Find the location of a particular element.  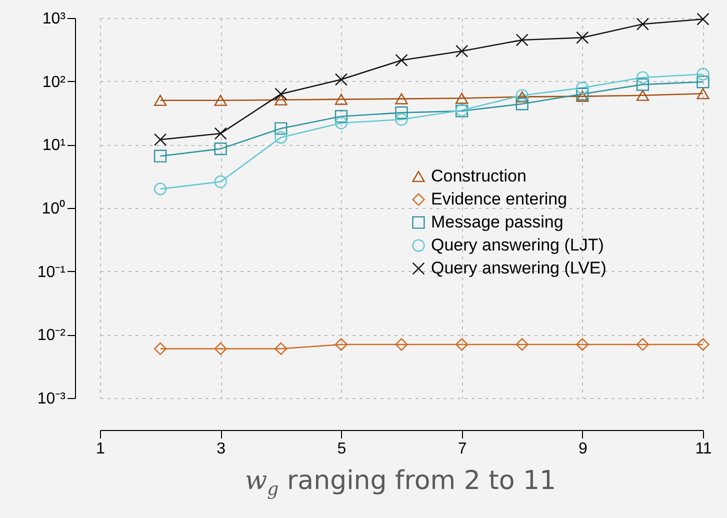

x-tick-label: 7 is located at coordinates (462, 449).